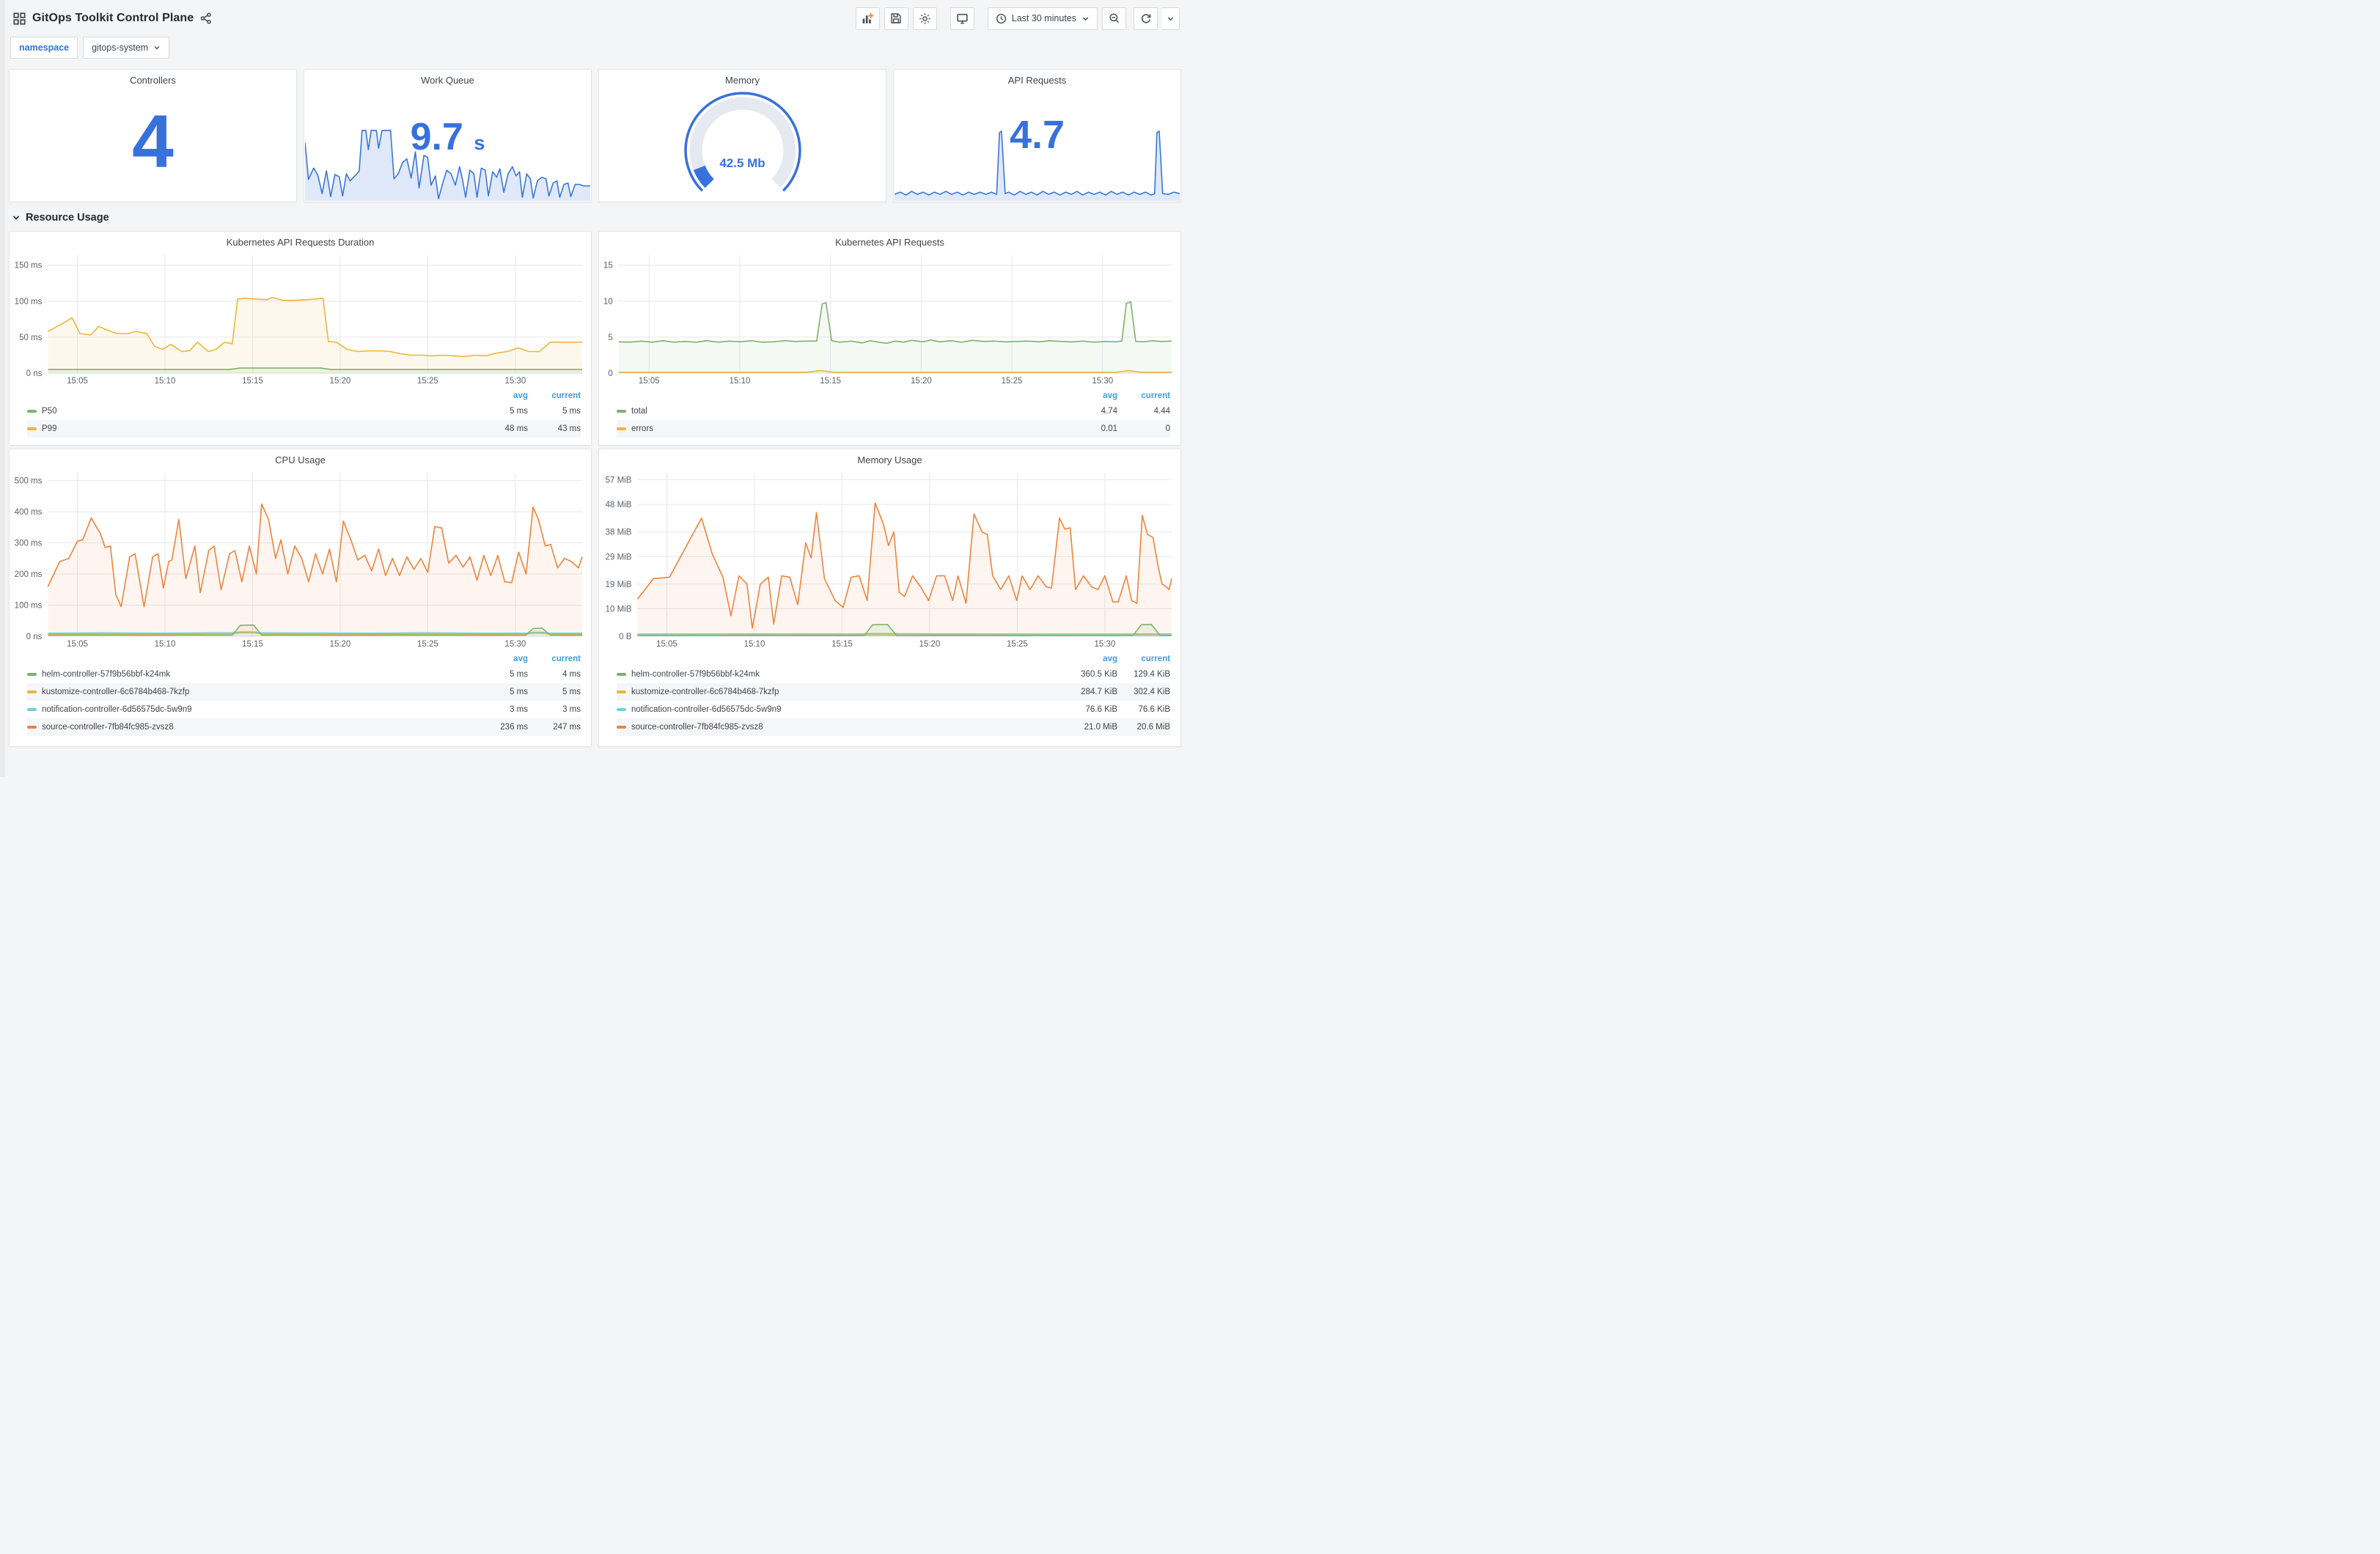 The height and width of the screenshot is (1554, 2380). Describe the element at coordinates (569, 428) in the screenshot. I see `legend-current: 43 ms` at that location.